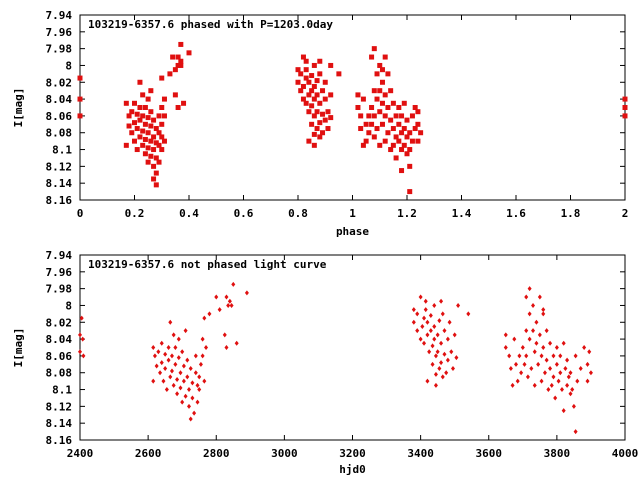  I want to click on y-axis-title: I[mag], so click(18, 108).